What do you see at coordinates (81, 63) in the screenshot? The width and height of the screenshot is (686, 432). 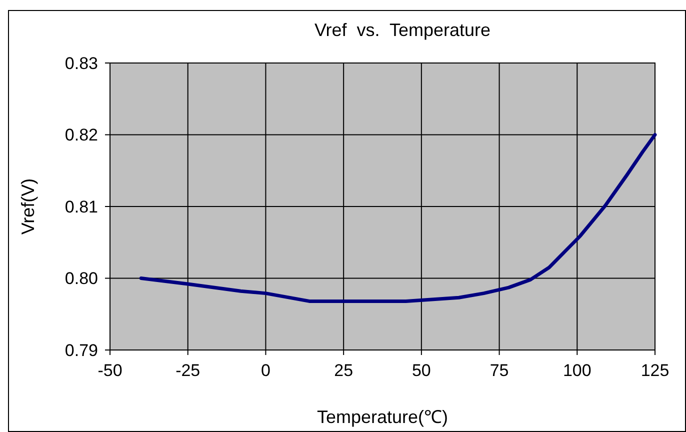 I see `y-tick-label: 0.83` at bounding box center [81, 63].